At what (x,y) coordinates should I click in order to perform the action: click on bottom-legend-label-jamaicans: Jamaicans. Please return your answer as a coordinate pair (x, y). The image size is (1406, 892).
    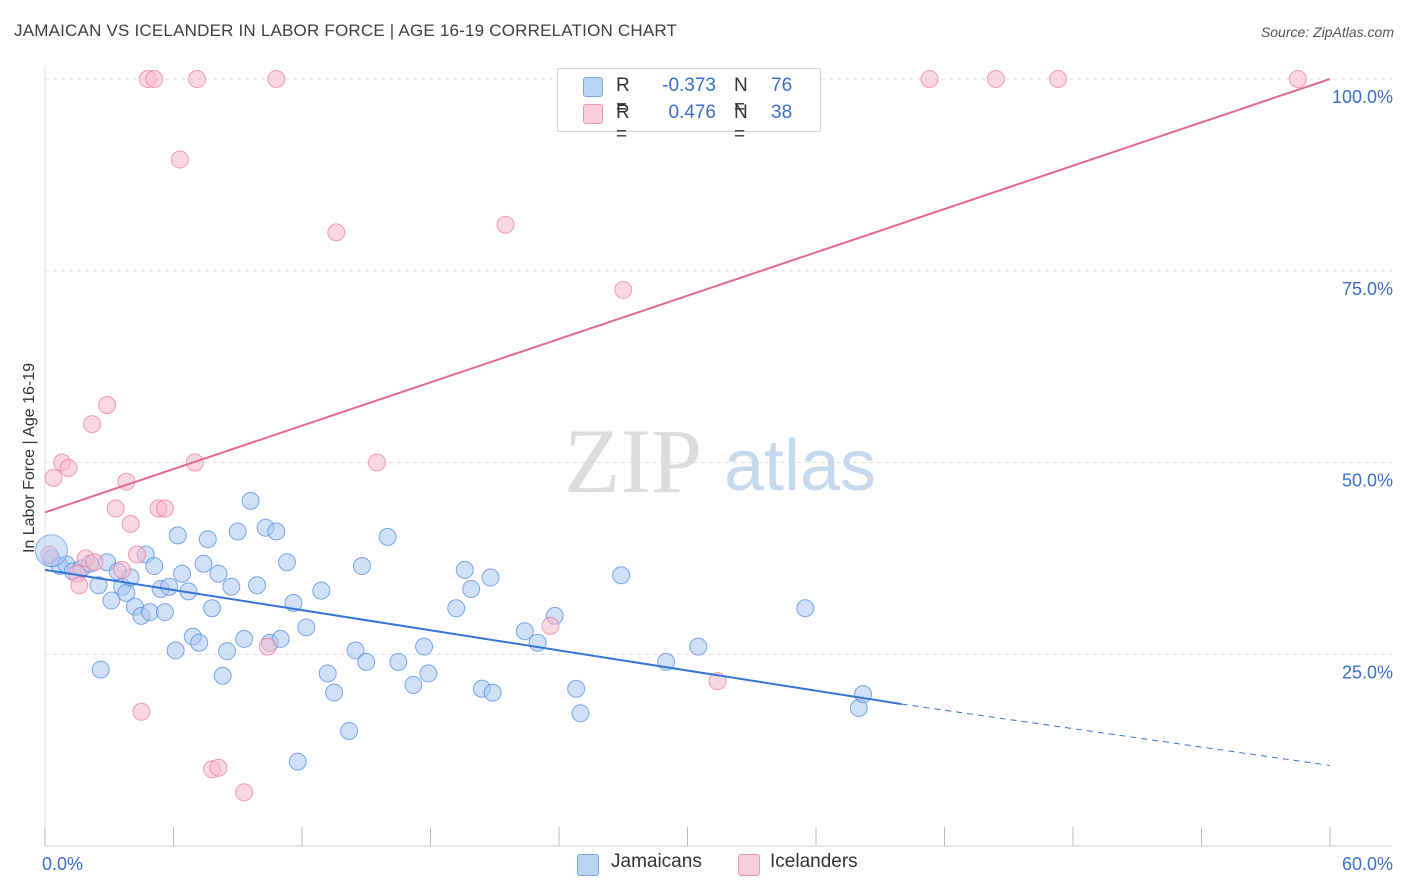
    Looking at the image, I should click on (656, 861).